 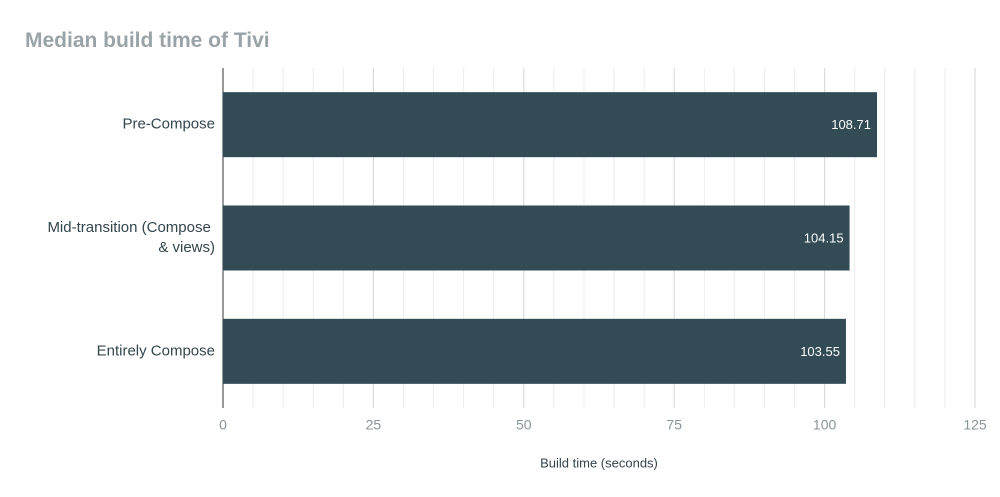 I want to click on data-label: 108.71, so click(x=851, y=124).